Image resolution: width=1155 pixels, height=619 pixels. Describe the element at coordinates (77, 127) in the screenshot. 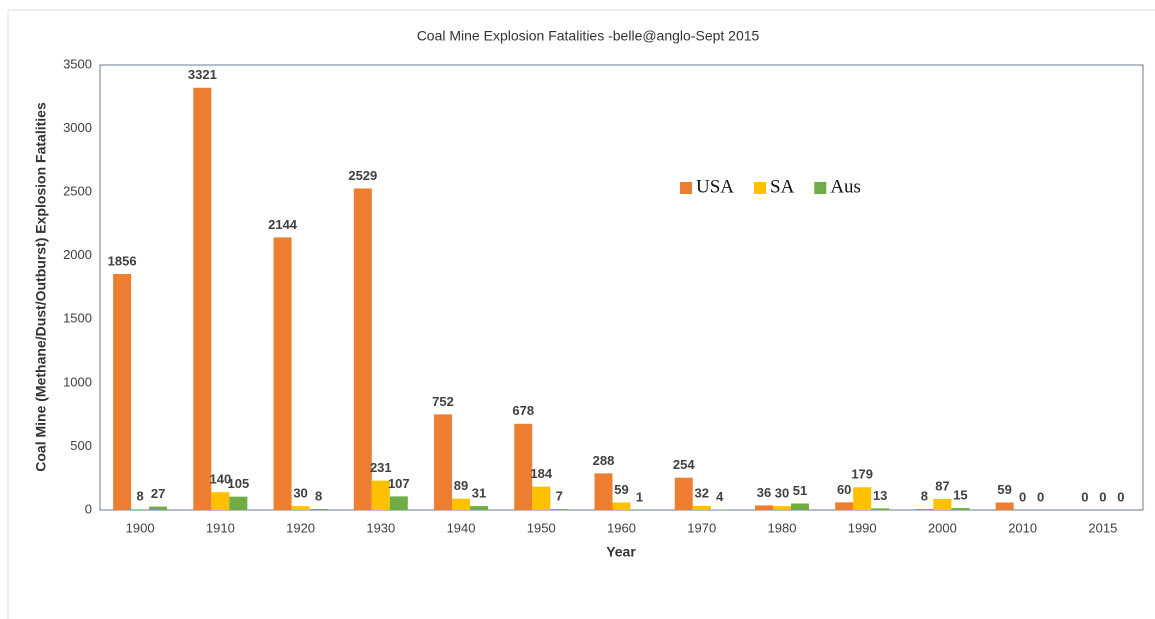

I see `y-tick-label: 3000` at that location.